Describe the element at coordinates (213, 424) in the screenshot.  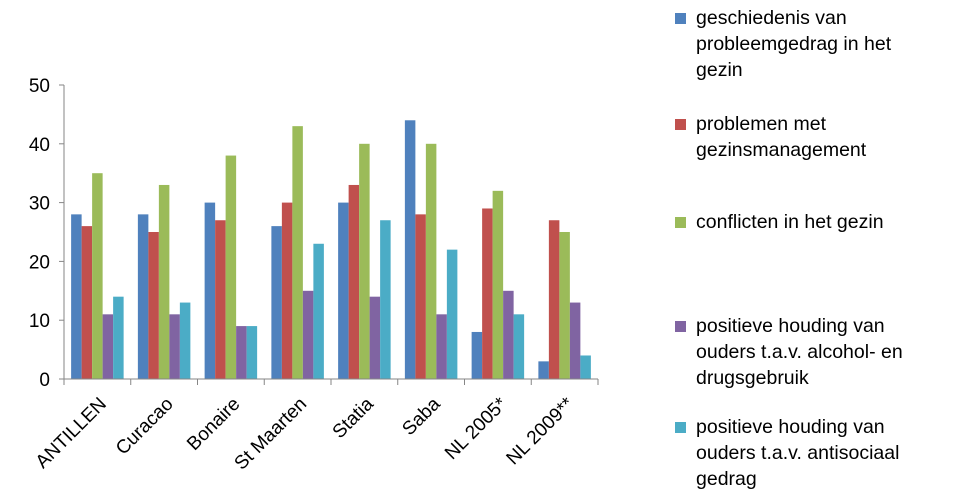
I see `x-tick-label: Bonaire` at that location.